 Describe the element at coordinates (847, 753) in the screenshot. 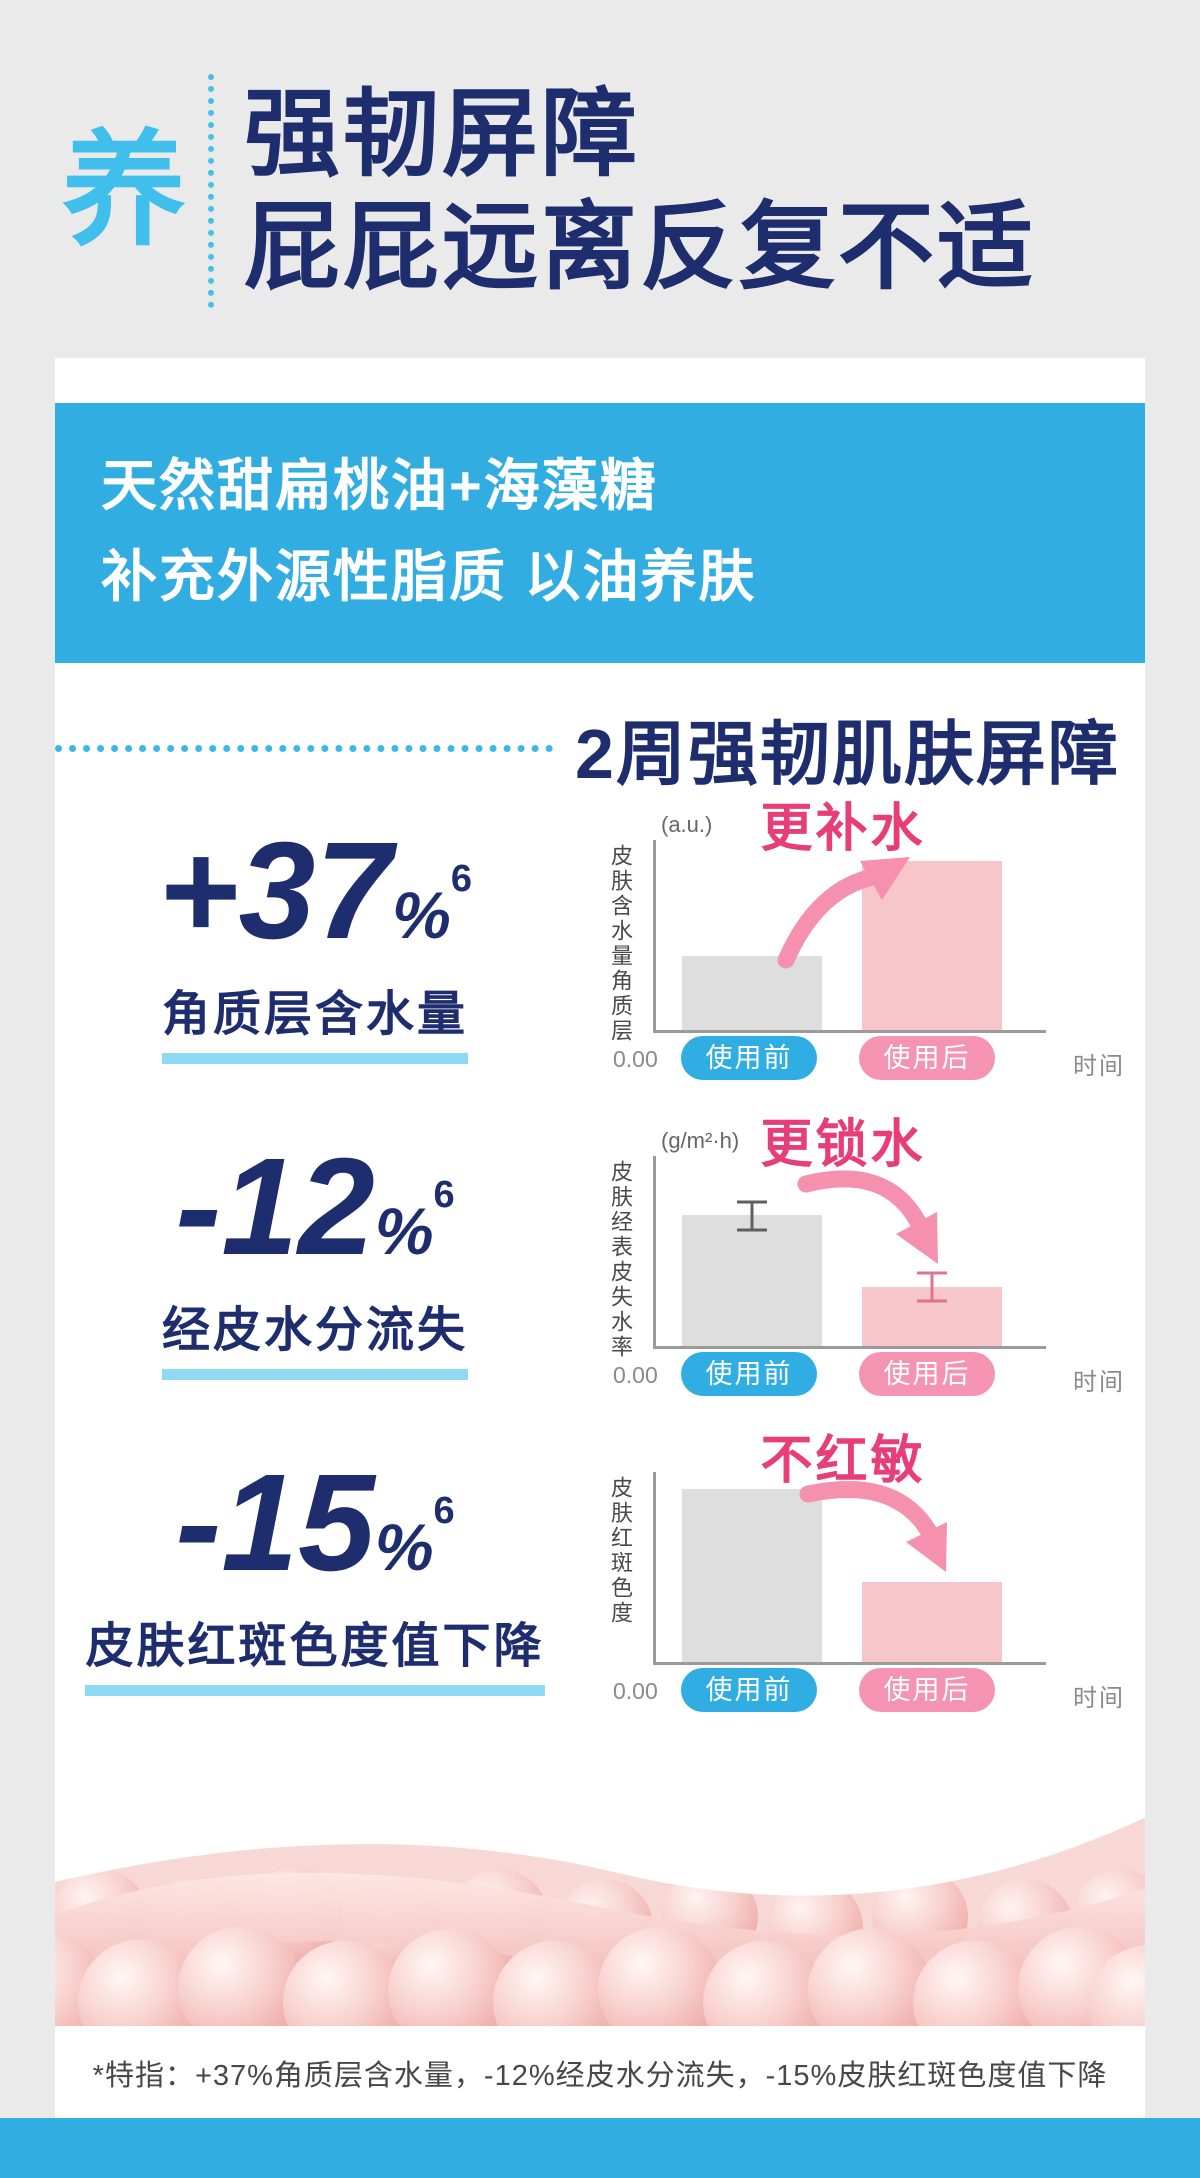

I see `section-title: 2周强韧肌肤屏障` at that location.